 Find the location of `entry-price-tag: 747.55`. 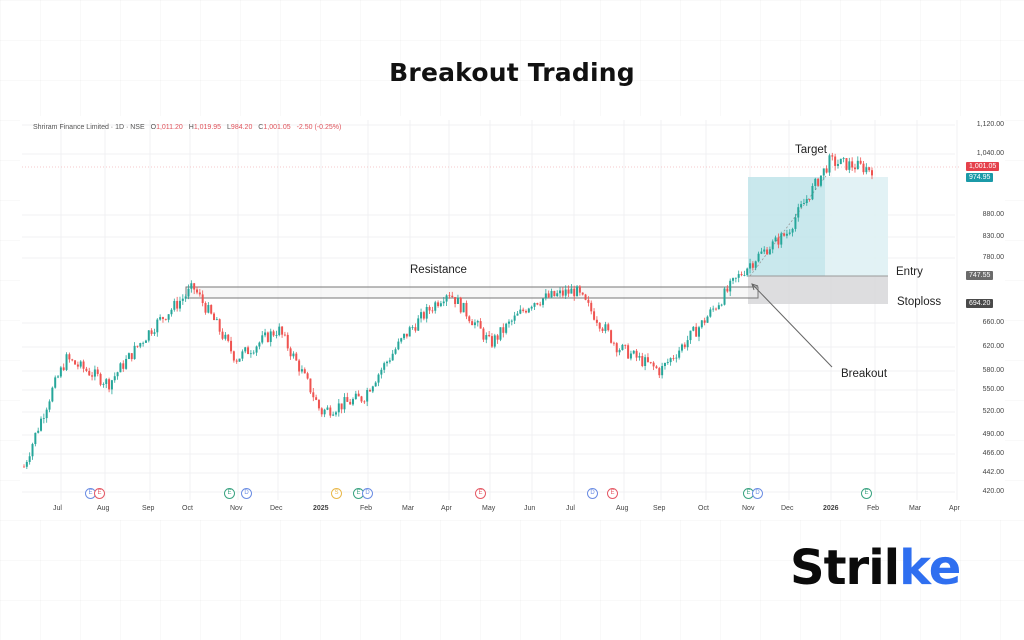

entry-price-tag: 747.55 is located at coordinates (980, 275).